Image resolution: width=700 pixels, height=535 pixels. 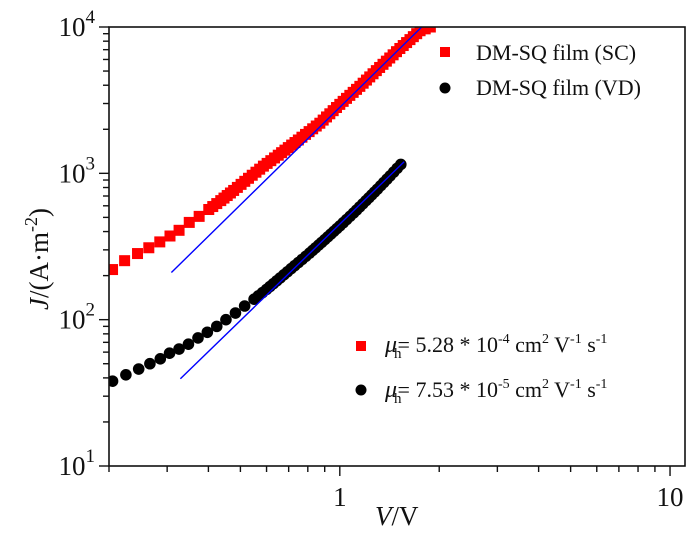 I want to click on x-tick-label: 1, so click(x=340, y=497).